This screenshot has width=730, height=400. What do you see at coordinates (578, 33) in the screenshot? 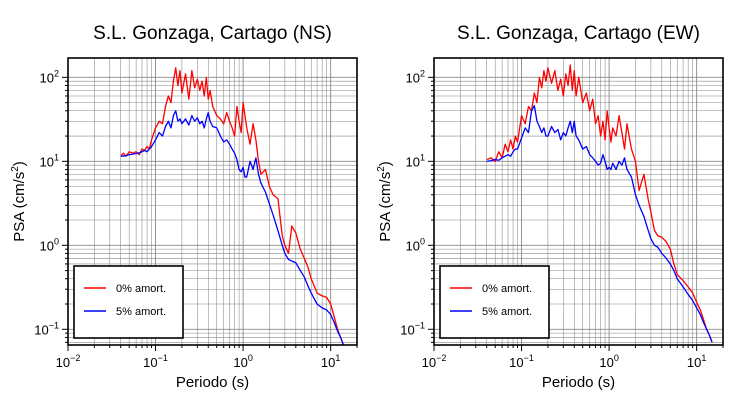
I see `chart-title: S.L. Gonzaga, Cartago (EW)` at bounding box center [578, 33].